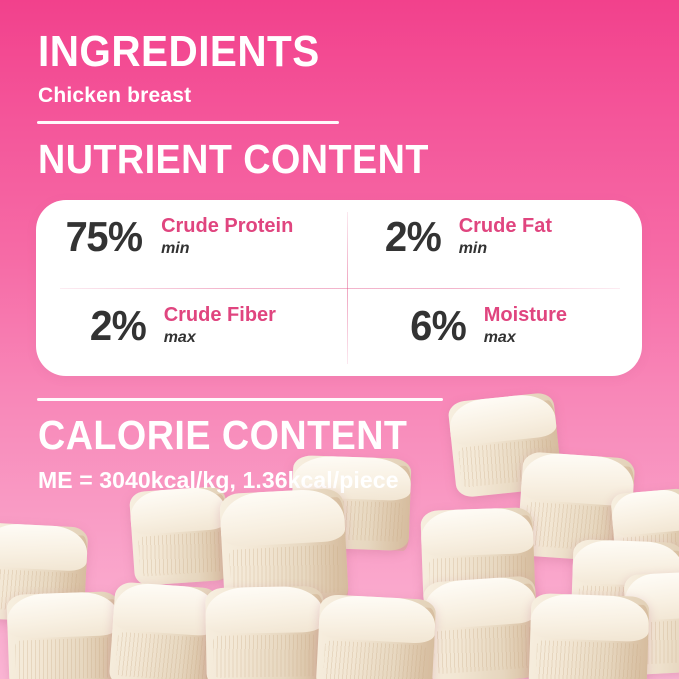  I want to click on nutrient-label-group: Crude Protein min, so click(227, 236).